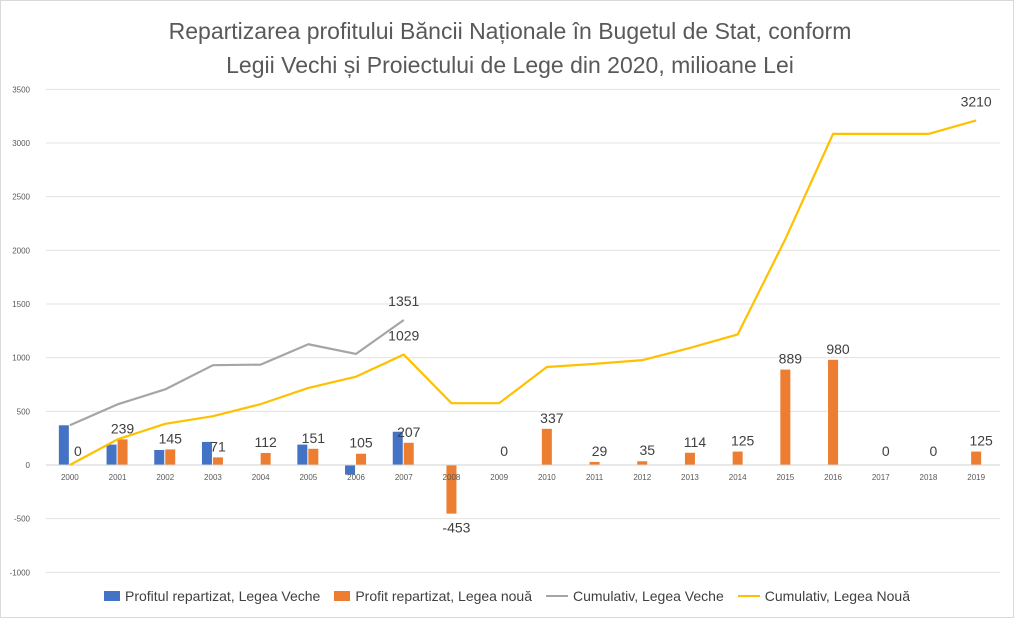 The width and height of the screenshot is (1014, 618). I want to click on y-tick-label: -1000, so click(20, 572).